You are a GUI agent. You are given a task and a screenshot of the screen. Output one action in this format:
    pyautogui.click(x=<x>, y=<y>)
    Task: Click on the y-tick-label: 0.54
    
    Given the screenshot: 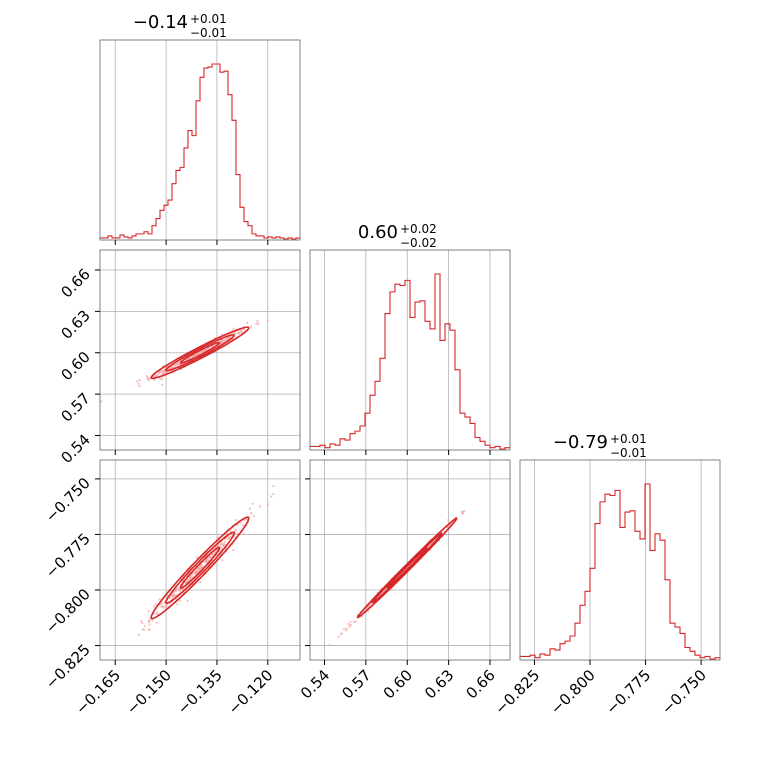 What is the action you would take?
    pyautogui.click(x=75, y=449)
    